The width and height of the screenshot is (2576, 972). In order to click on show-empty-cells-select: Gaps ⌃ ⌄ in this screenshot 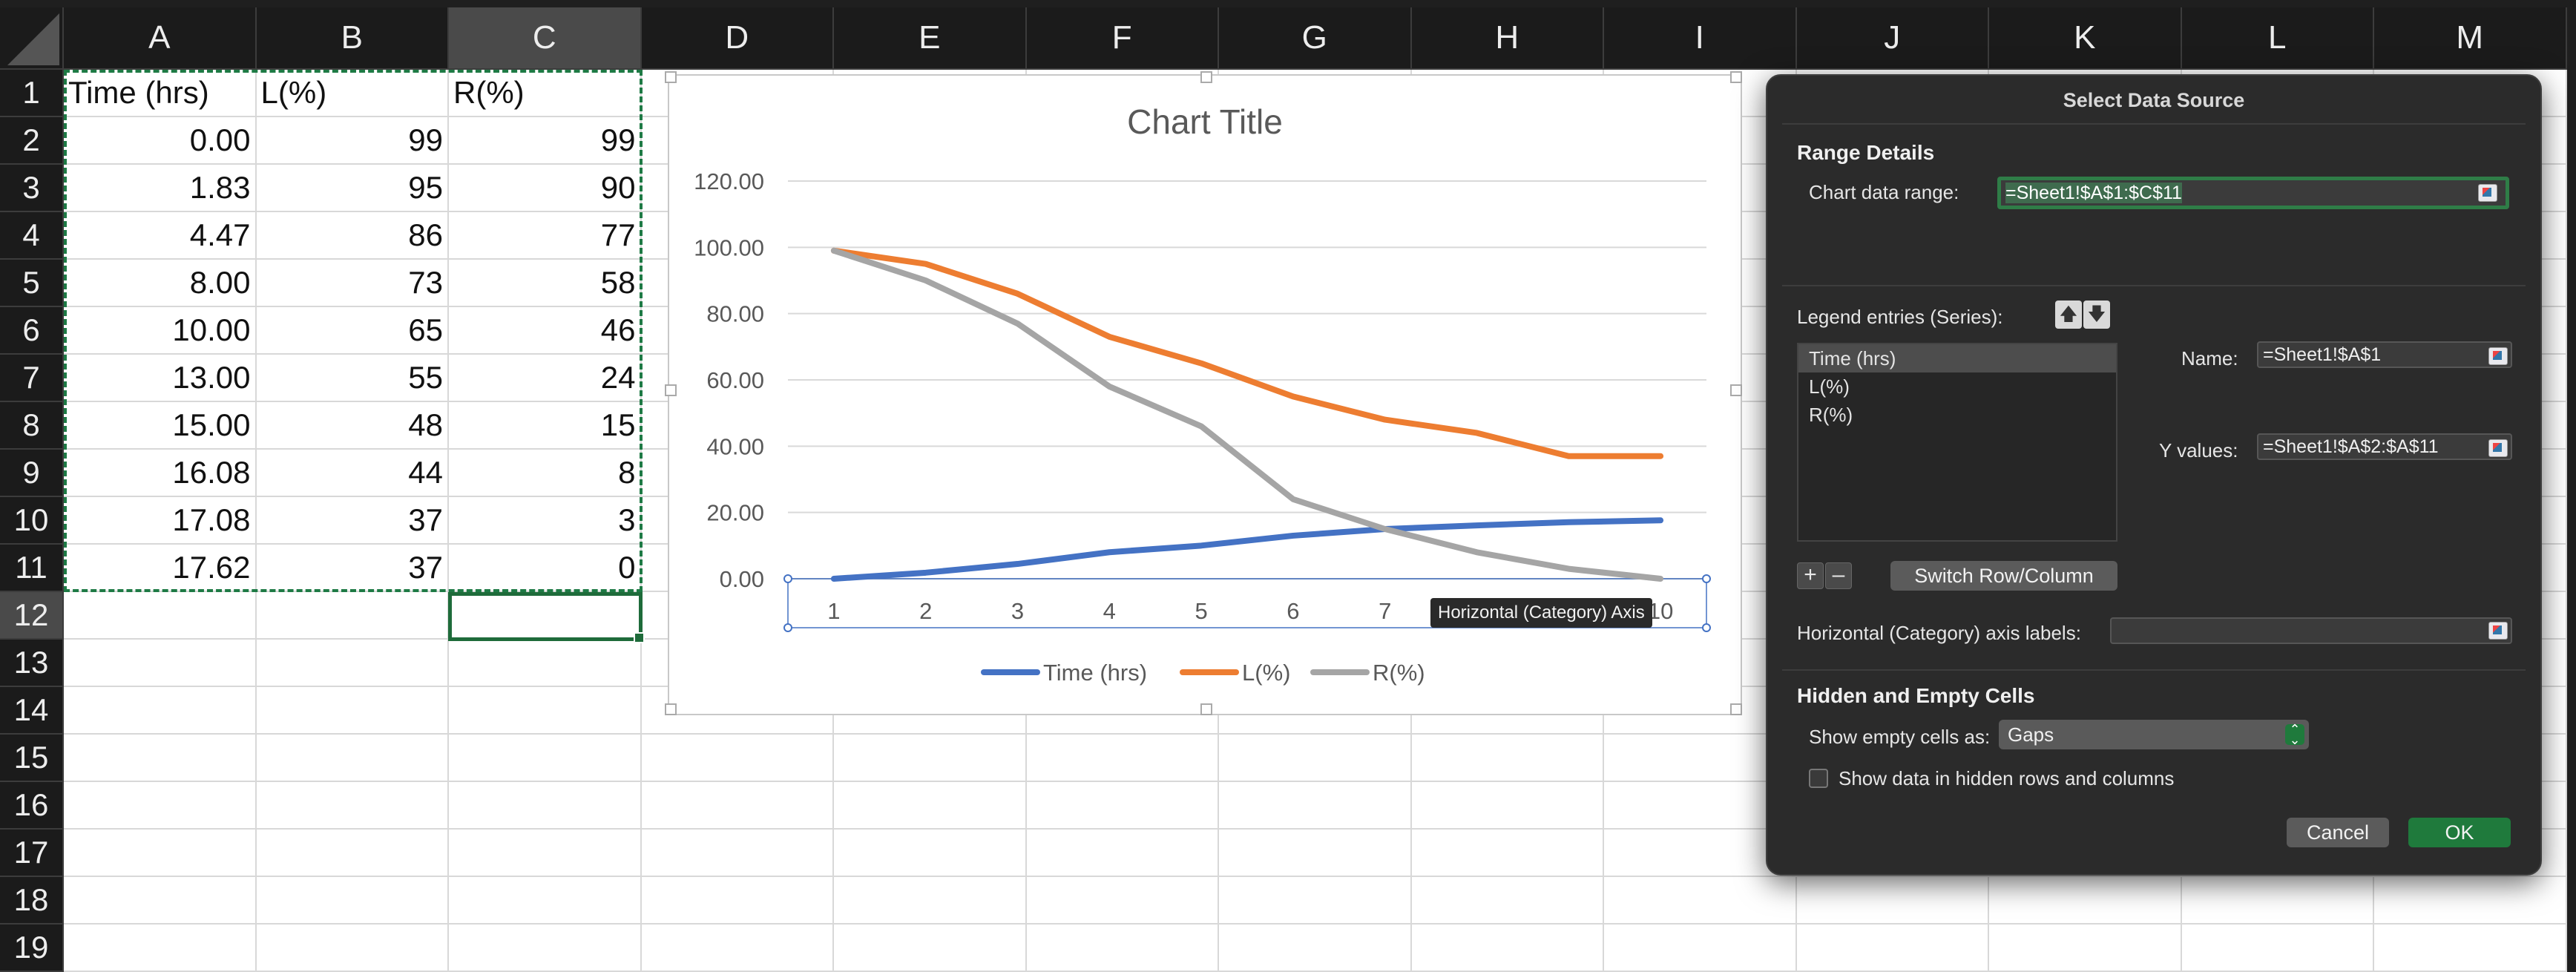, I will do `click(2154, 734)`.